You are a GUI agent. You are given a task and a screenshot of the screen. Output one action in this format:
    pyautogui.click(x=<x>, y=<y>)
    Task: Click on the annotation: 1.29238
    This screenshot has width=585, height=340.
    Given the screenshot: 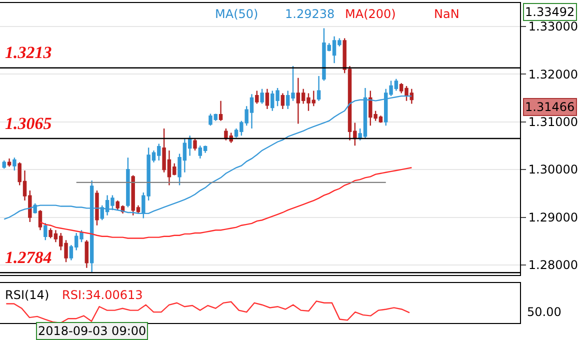 What is the action you would take?
    pyautogui.click(x=310, y=14)
    